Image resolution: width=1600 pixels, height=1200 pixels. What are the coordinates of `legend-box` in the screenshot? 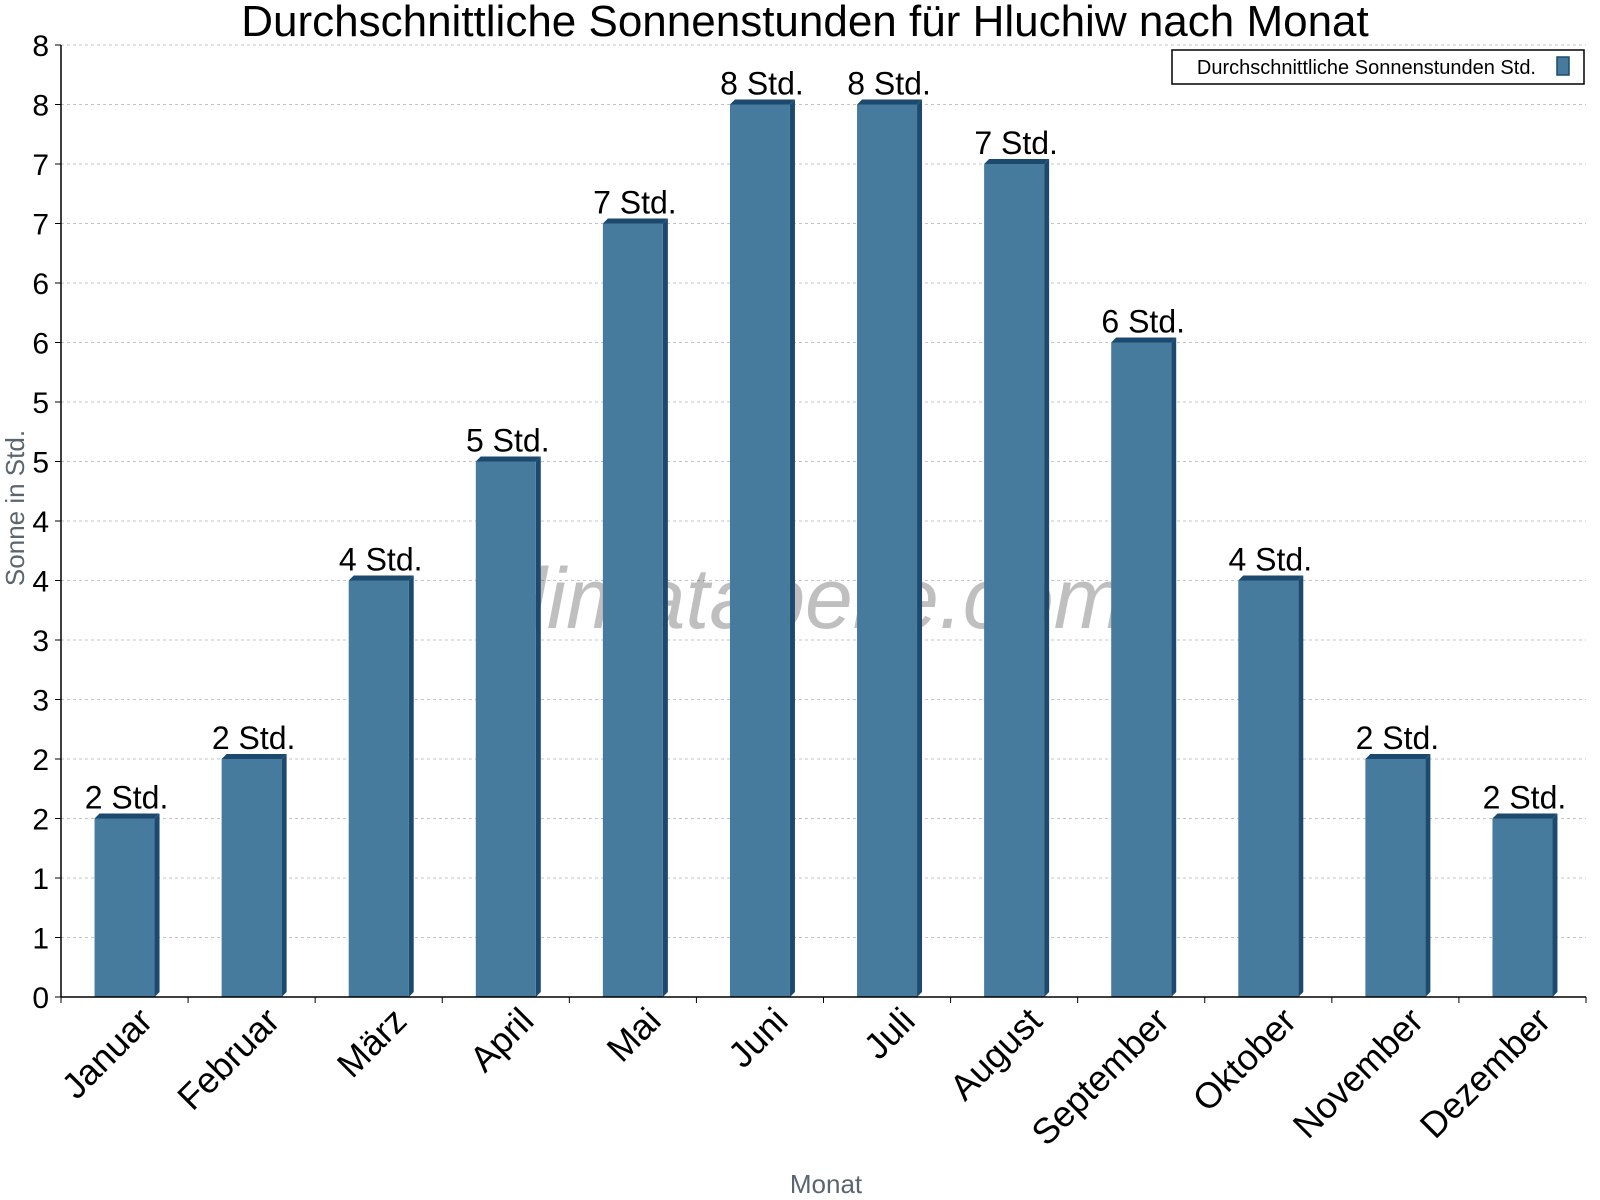 It's located at (1378, 67).